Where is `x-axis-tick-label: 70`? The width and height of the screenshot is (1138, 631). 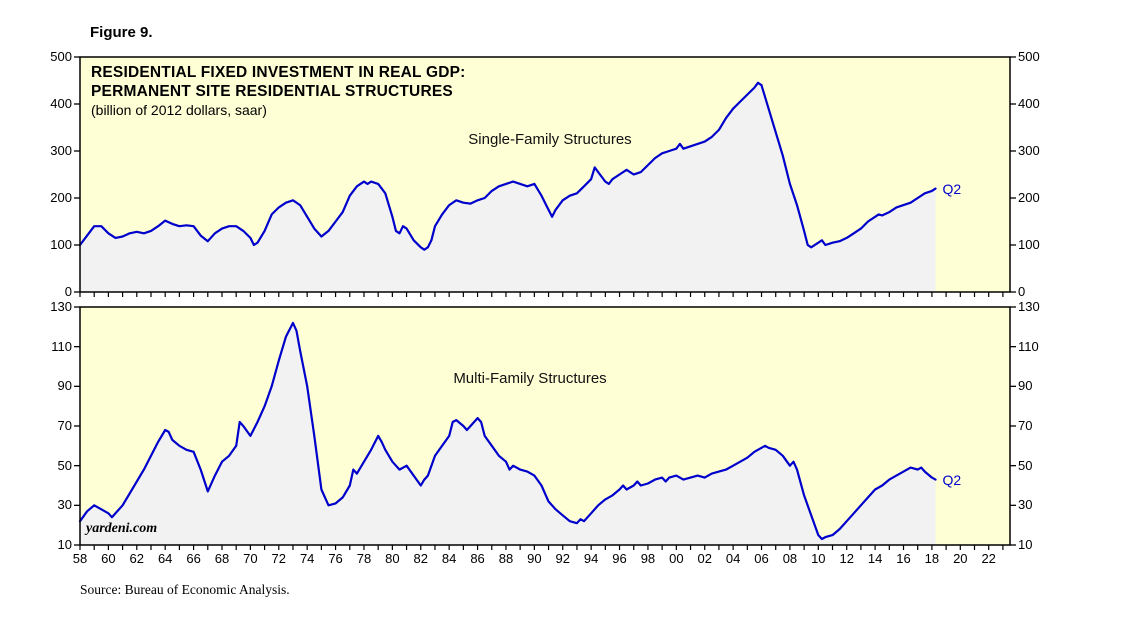 x-axis-tick-label: 70 is located at coordinates (250, 558).